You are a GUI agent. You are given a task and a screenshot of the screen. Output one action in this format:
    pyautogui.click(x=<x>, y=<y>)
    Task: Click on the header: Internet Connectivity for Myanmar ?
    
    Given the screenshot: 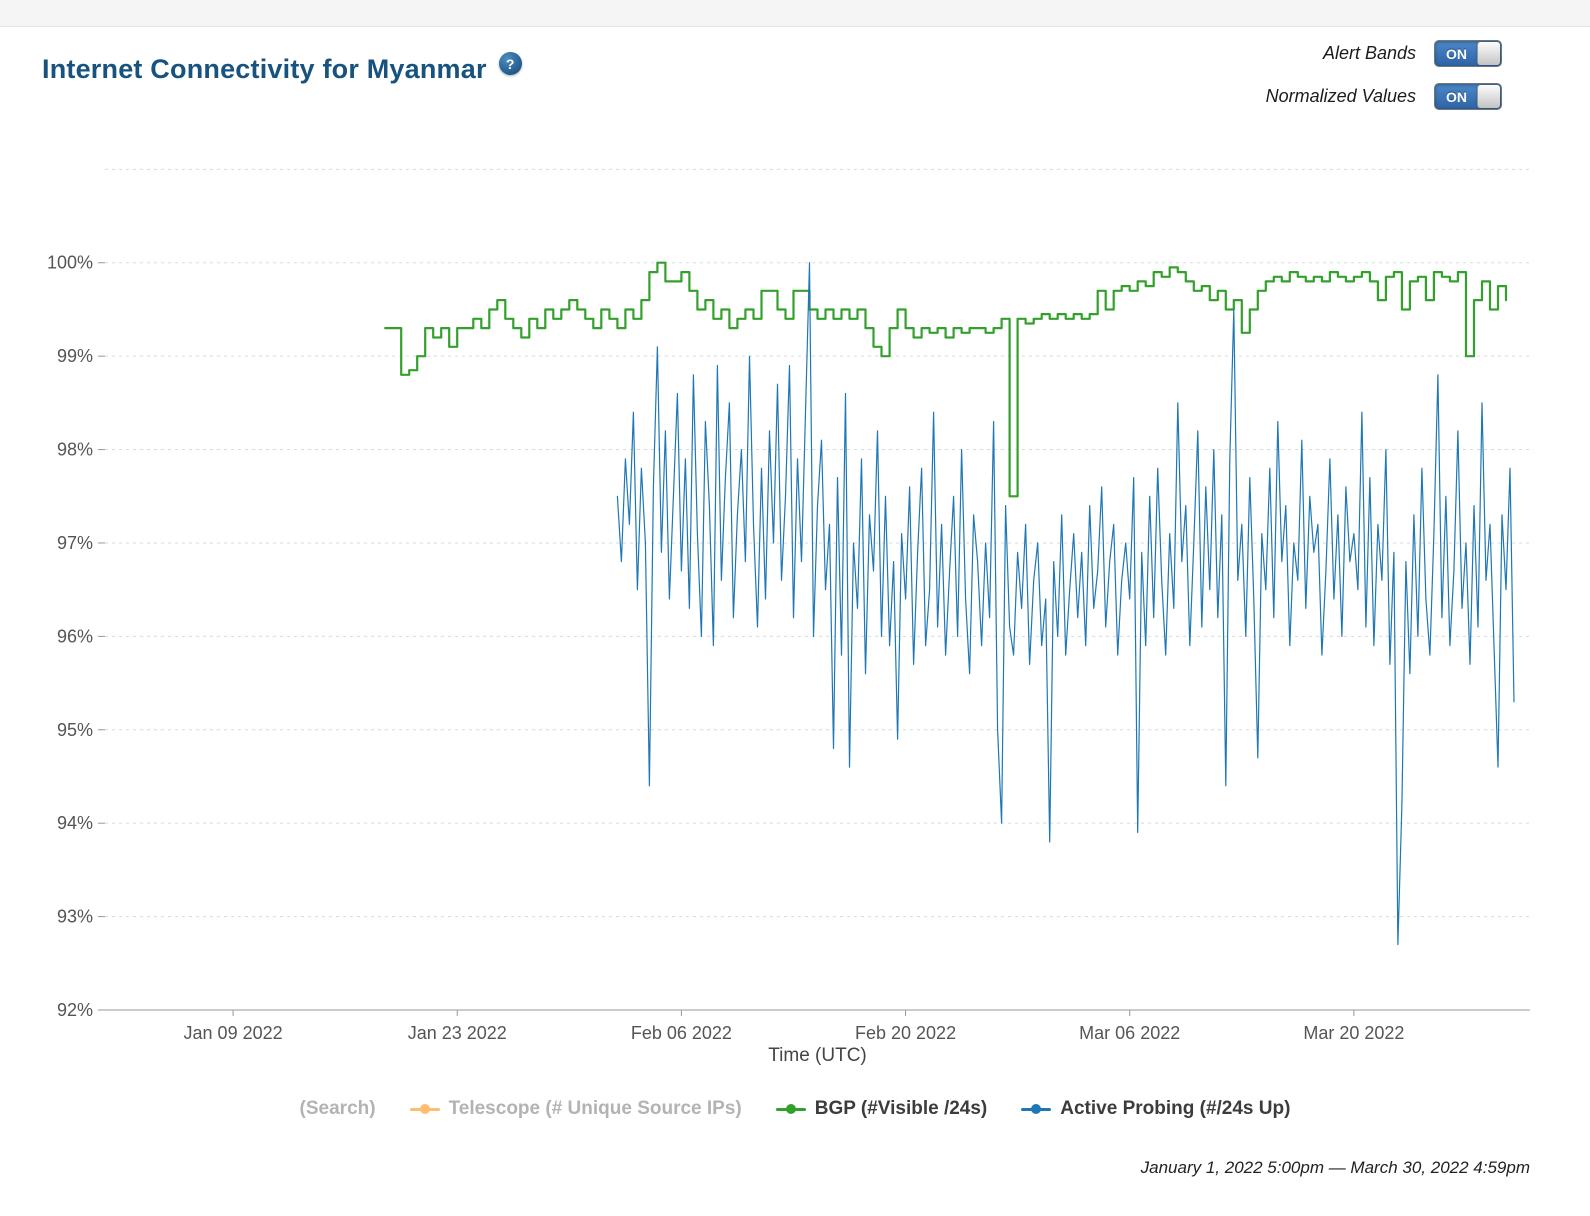 What is the action you would take?
    pyautogui.click(x=282, y=68)
    